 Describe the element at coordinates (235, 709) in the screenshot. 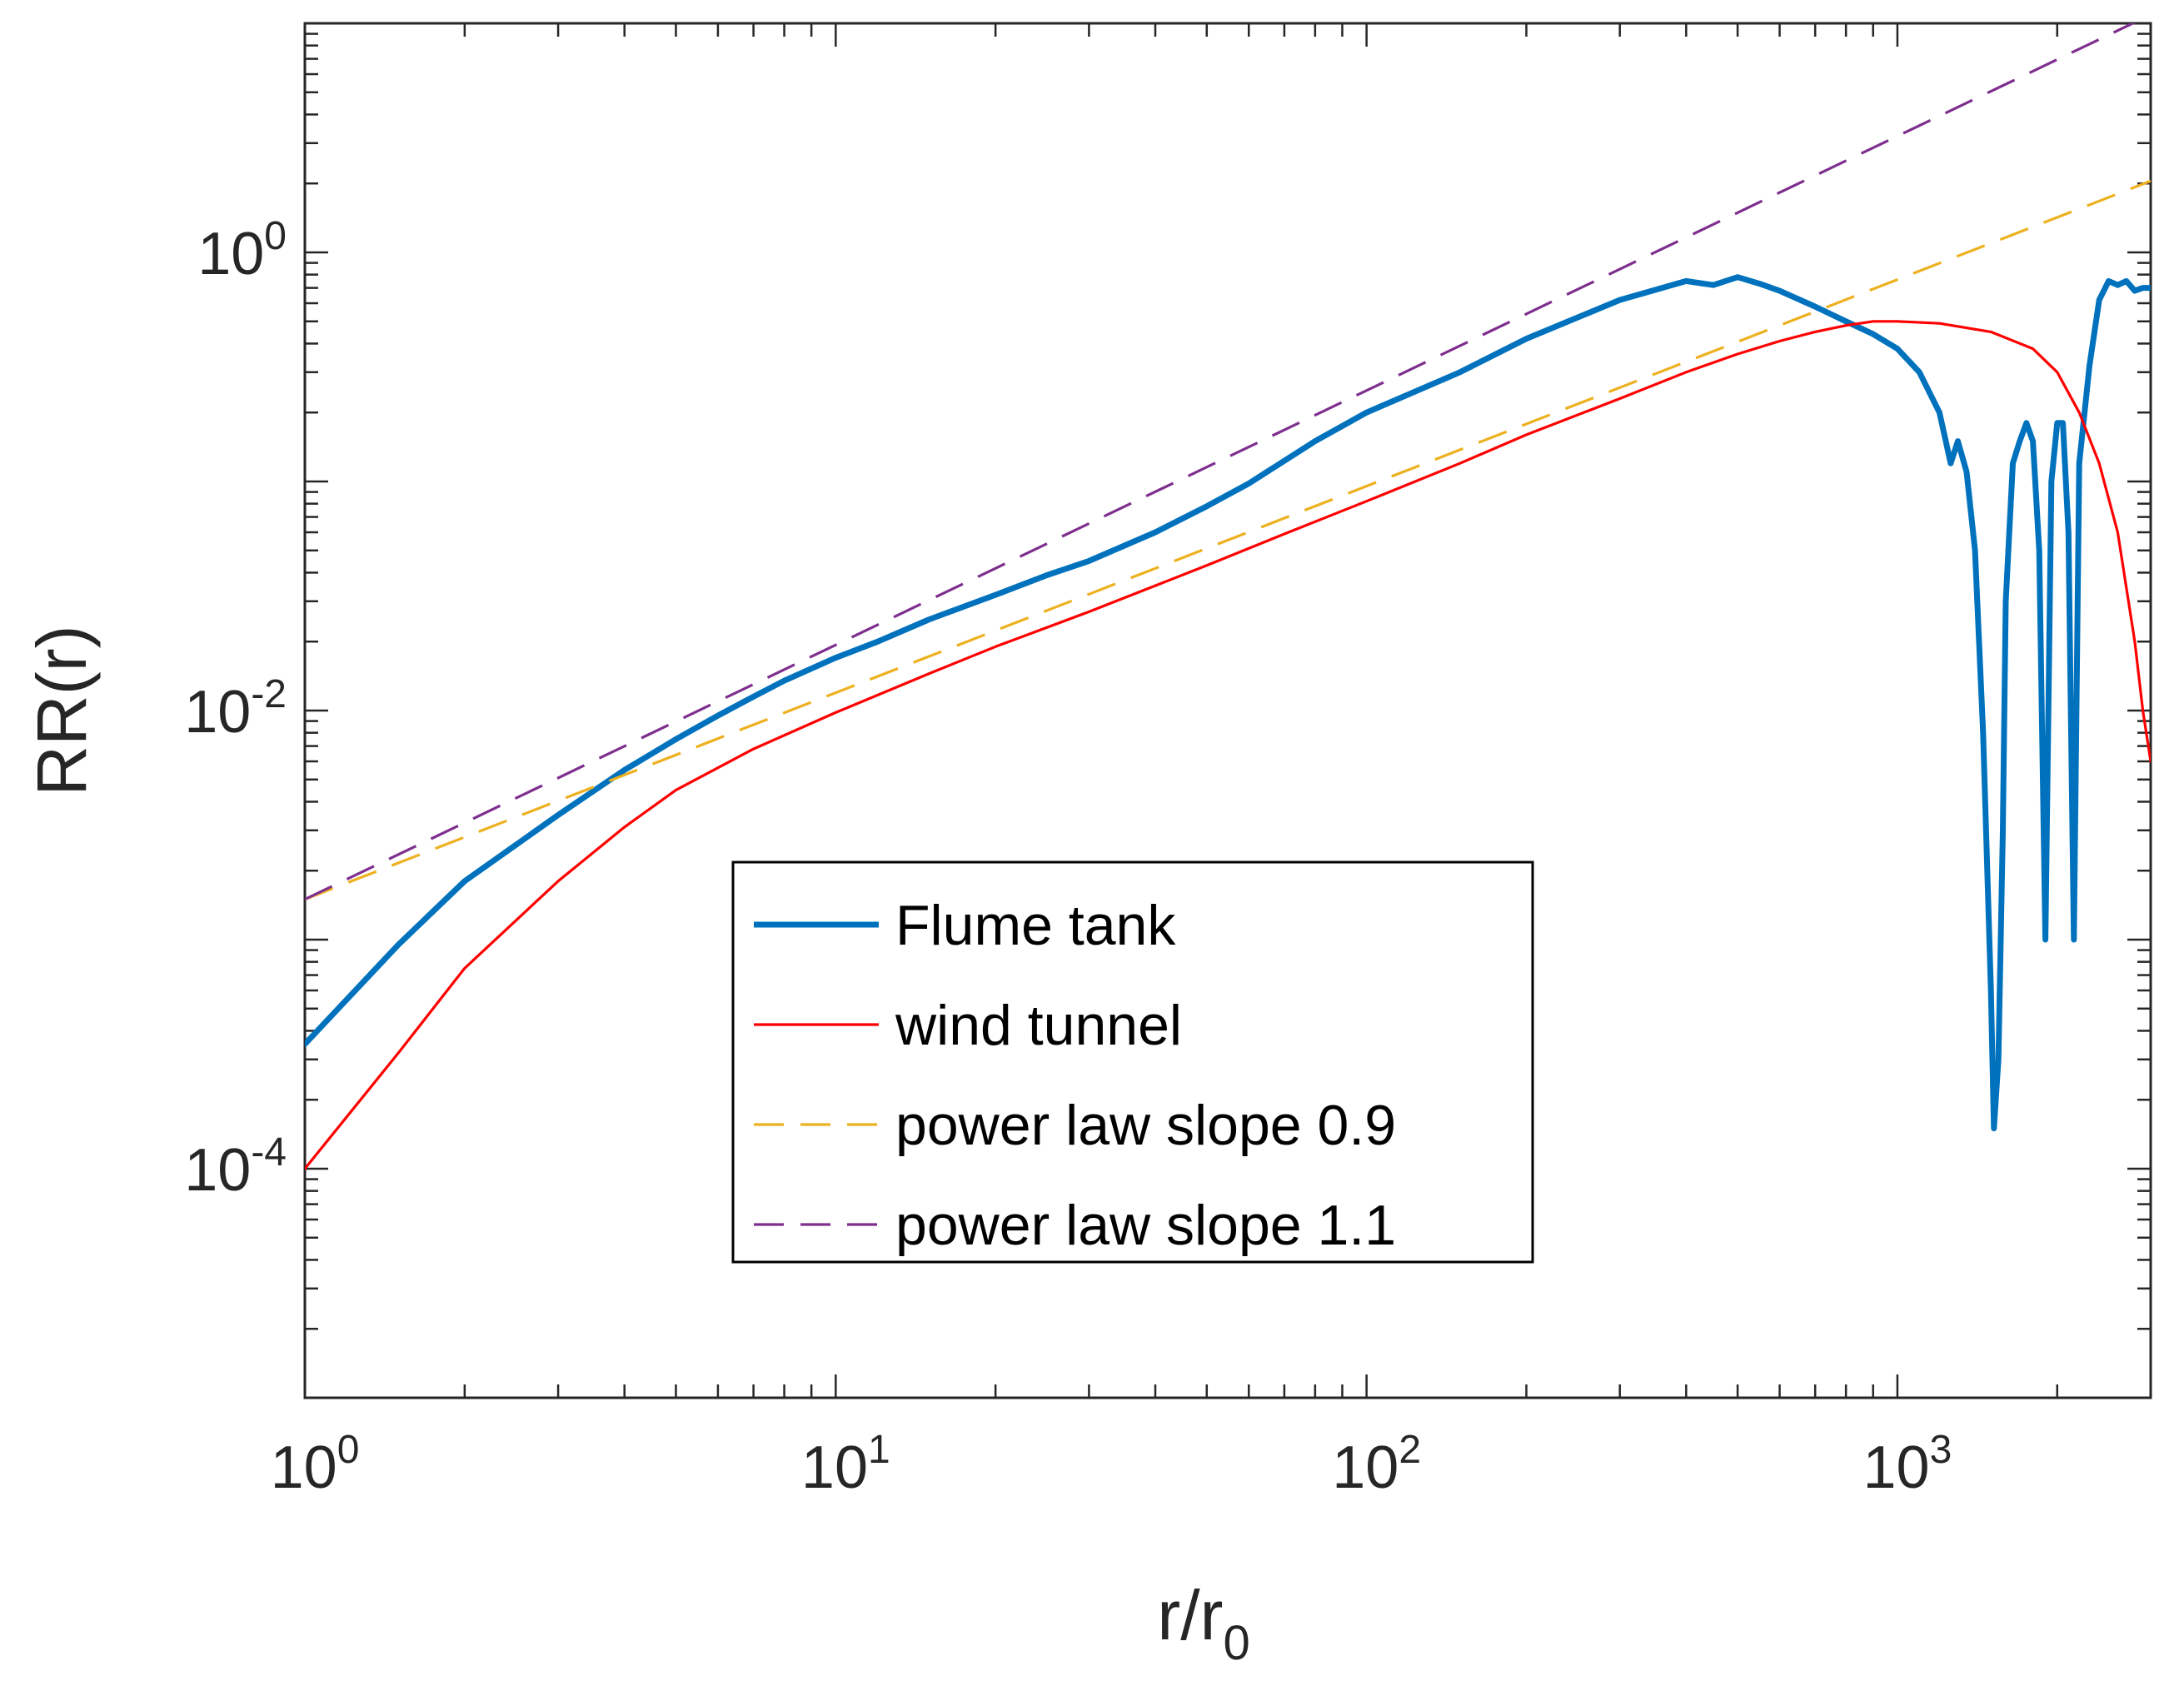

I see `y-tick-label: 10⁻²` at that location.